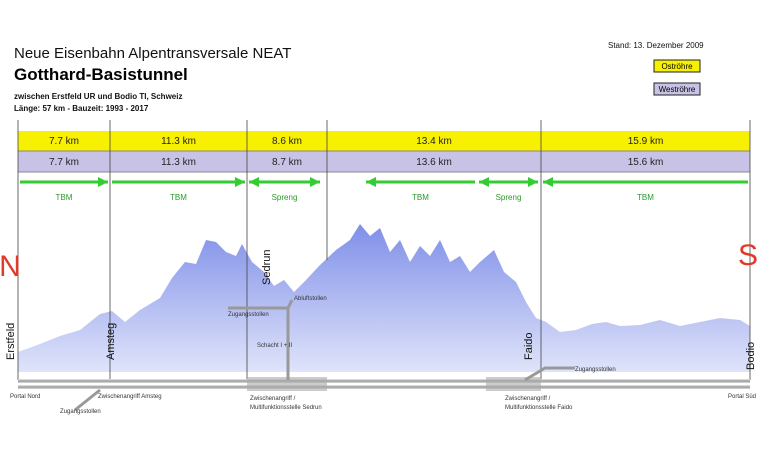 The height and width of the screenshot is (461, 769). What do you see at coordinates (111, 341) in the screenshot?
I see `place: Amsteg` at bounding box center [111, 341].